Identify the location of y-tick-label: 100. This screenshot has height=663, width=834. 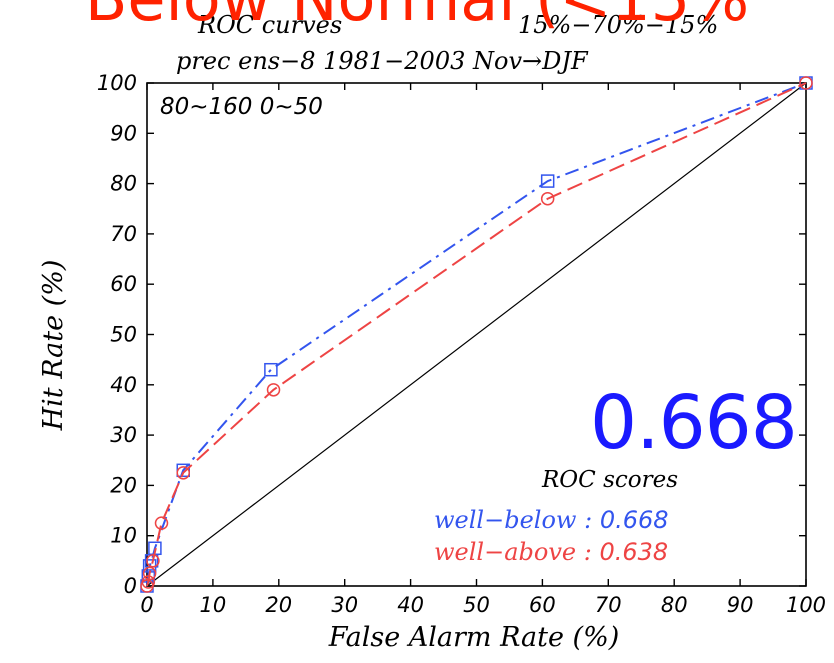
(117, 83).